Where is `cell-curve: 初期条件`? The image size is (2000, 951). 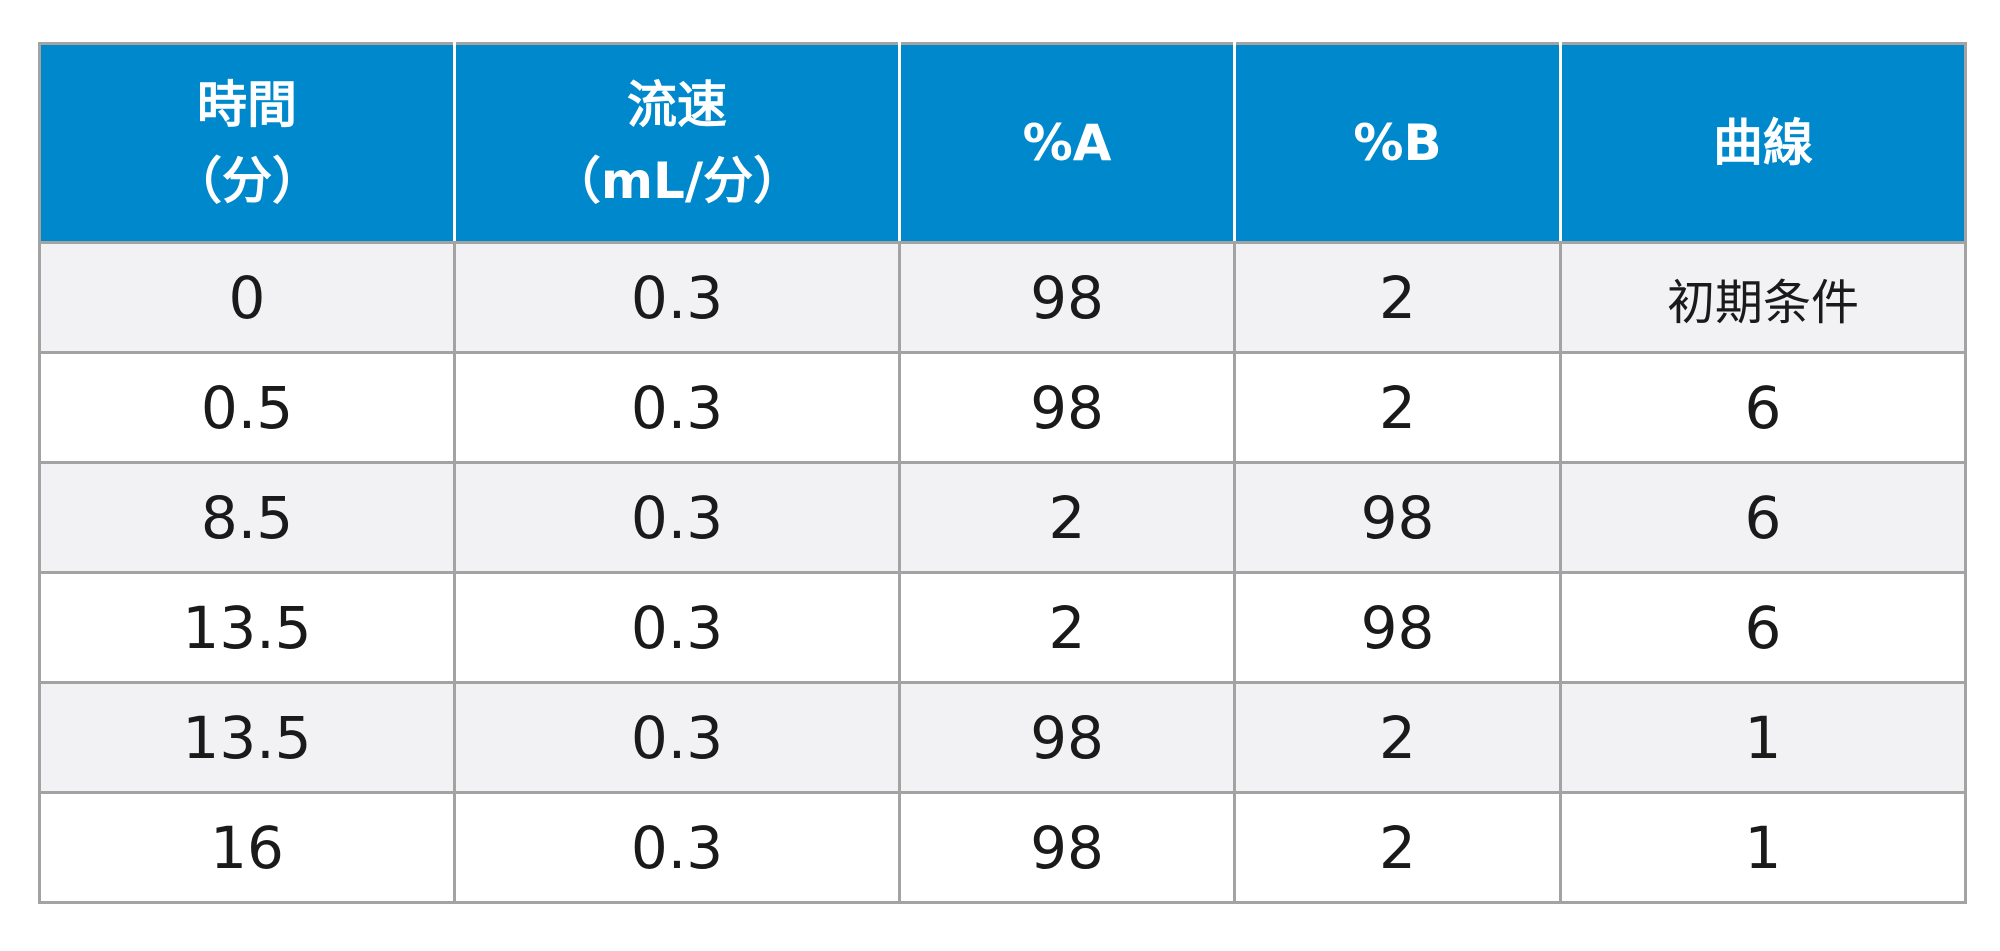 cell-curve: 初期条件 is located at coordinates (1763, 297).